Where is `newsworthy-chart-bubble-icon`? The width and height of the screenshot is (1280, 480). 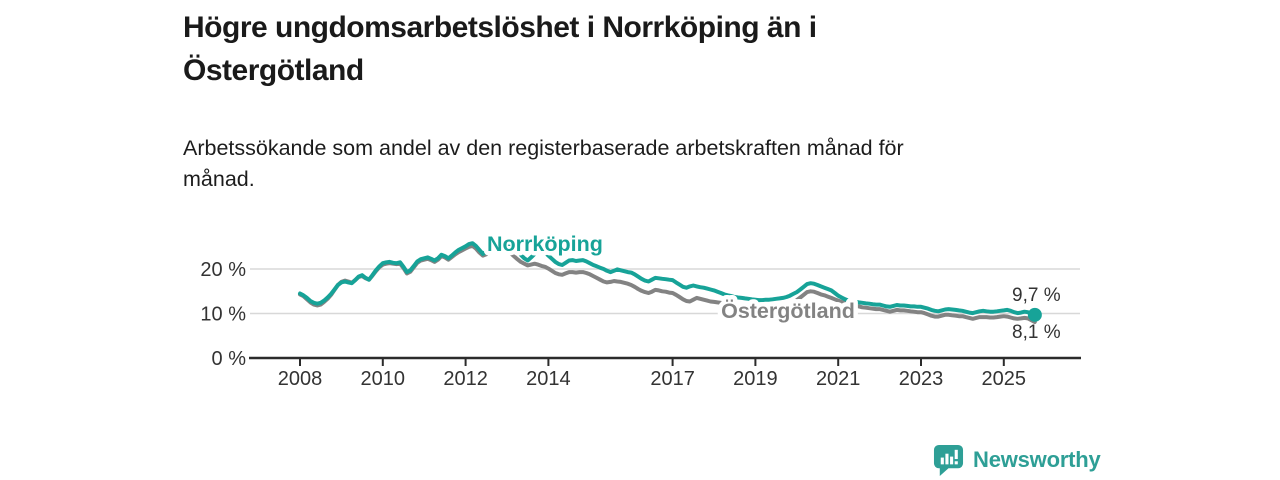 newsworthy-chart-bubble-icon is located at coordinates (948, 460).